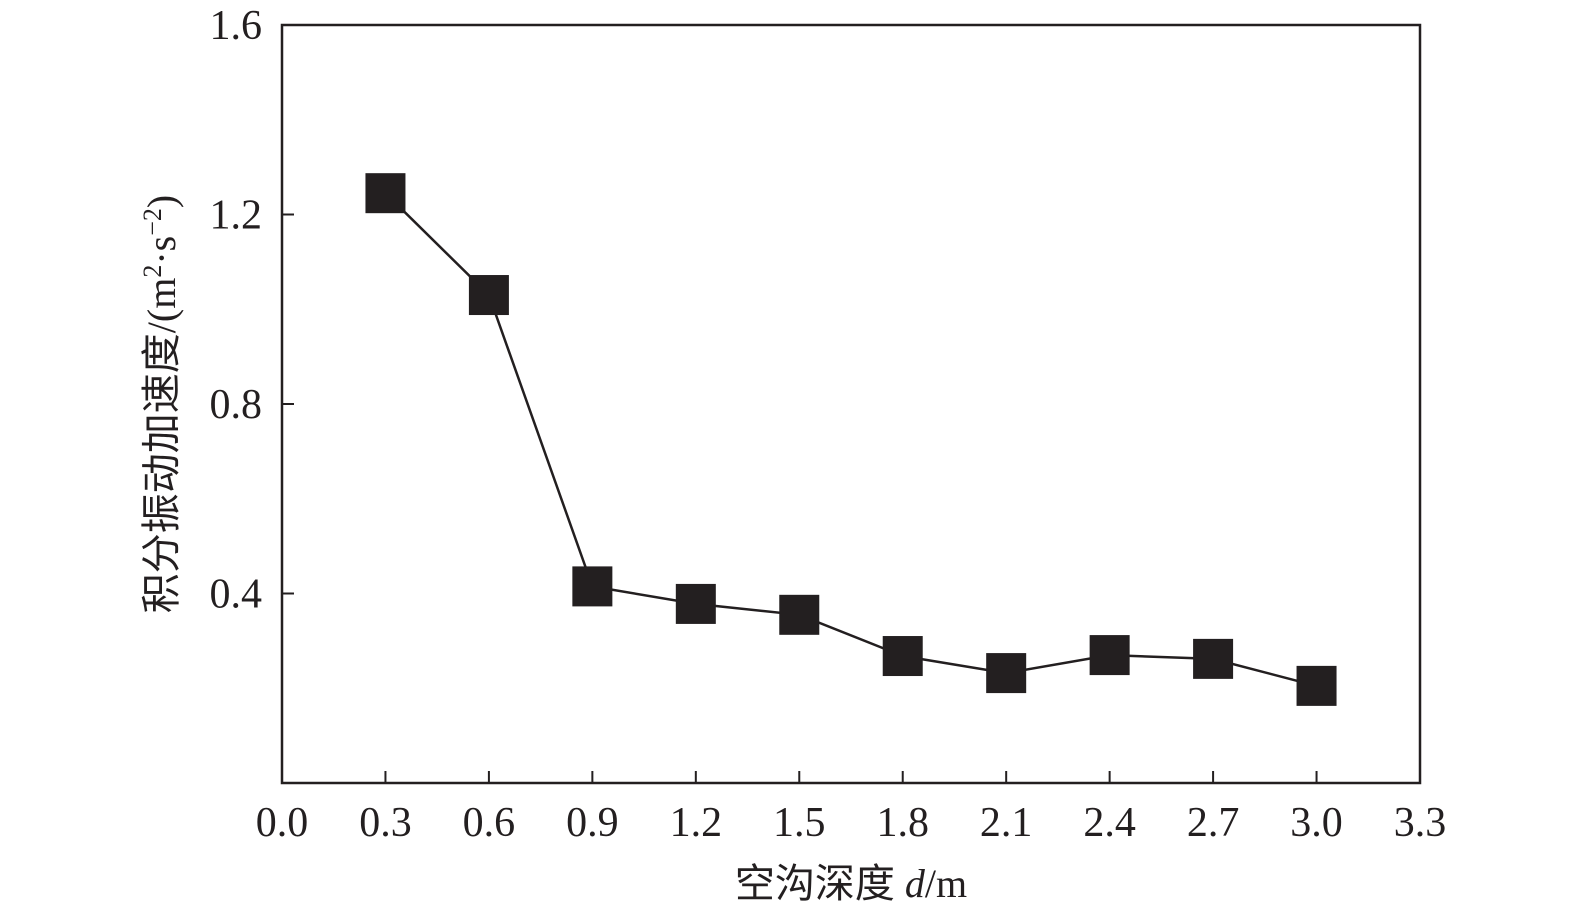 The width and height of the screenshot is (1575, 917). I want to click on x-tick-label: 2.4, so click(1109, 823).